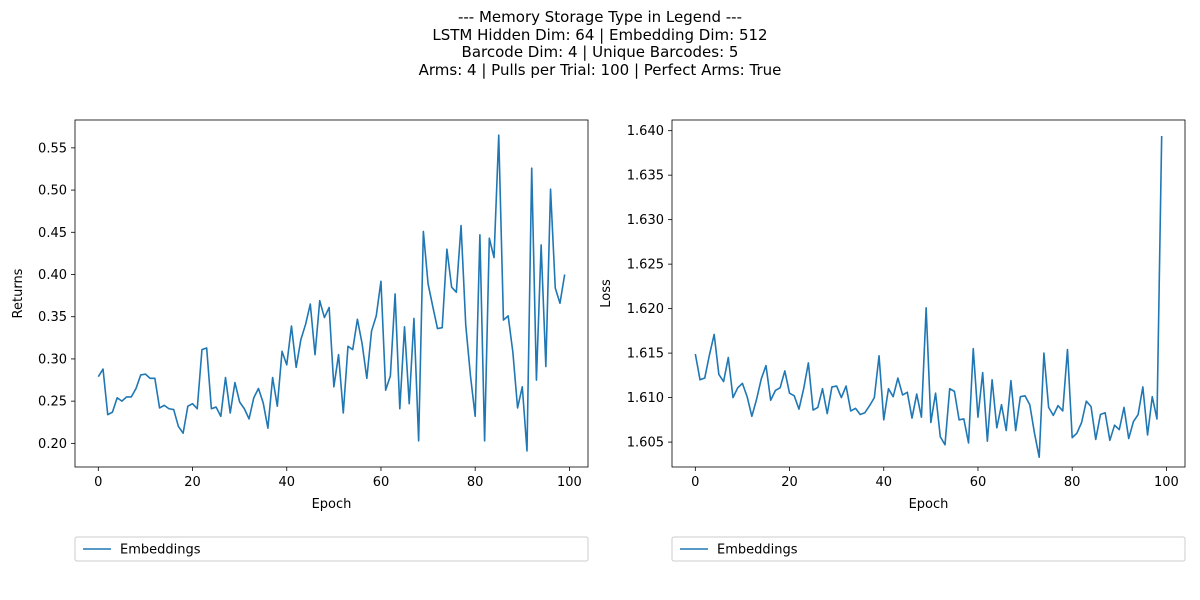  What do you see at coordinates (645, 309) in the screenshot?
I see `y-tick-label: 1.620` at bounding box center [645, 309].